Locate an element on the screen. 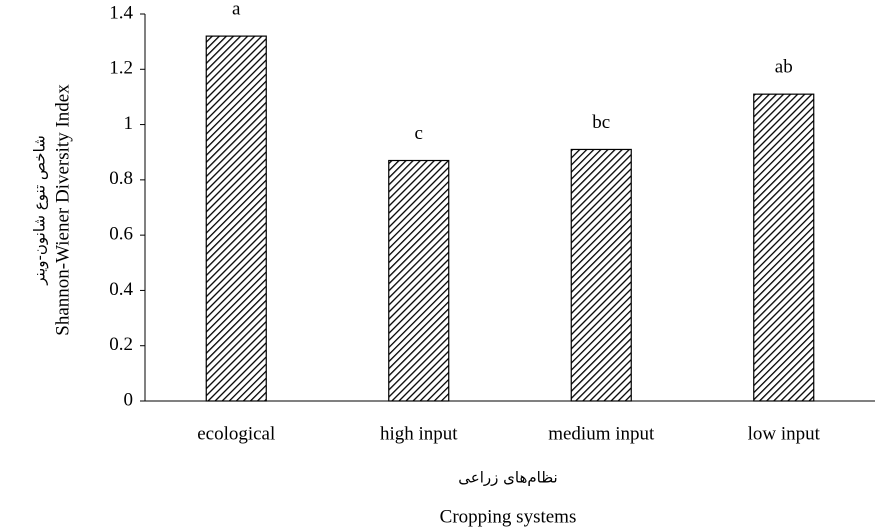  y-tick-label: 0.8 is located at coordinates (121, 178).